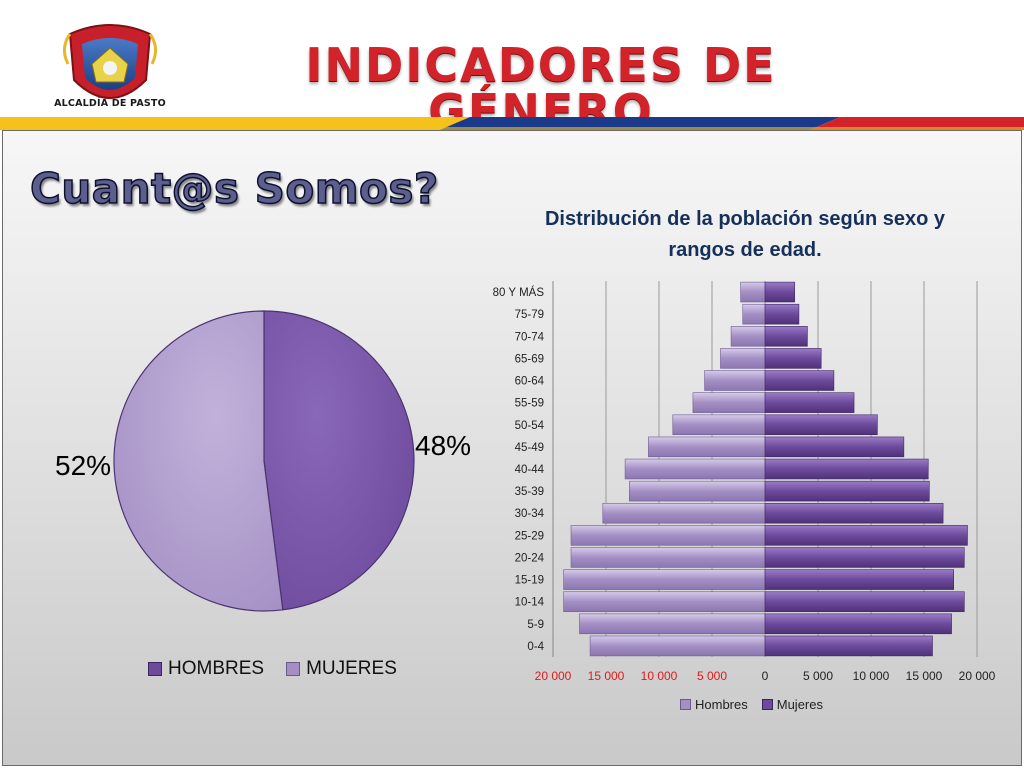 Image resolution: width=1024 pixels, height=768 pixels. I want to click on alcaldia-logo, so click(110, 61).